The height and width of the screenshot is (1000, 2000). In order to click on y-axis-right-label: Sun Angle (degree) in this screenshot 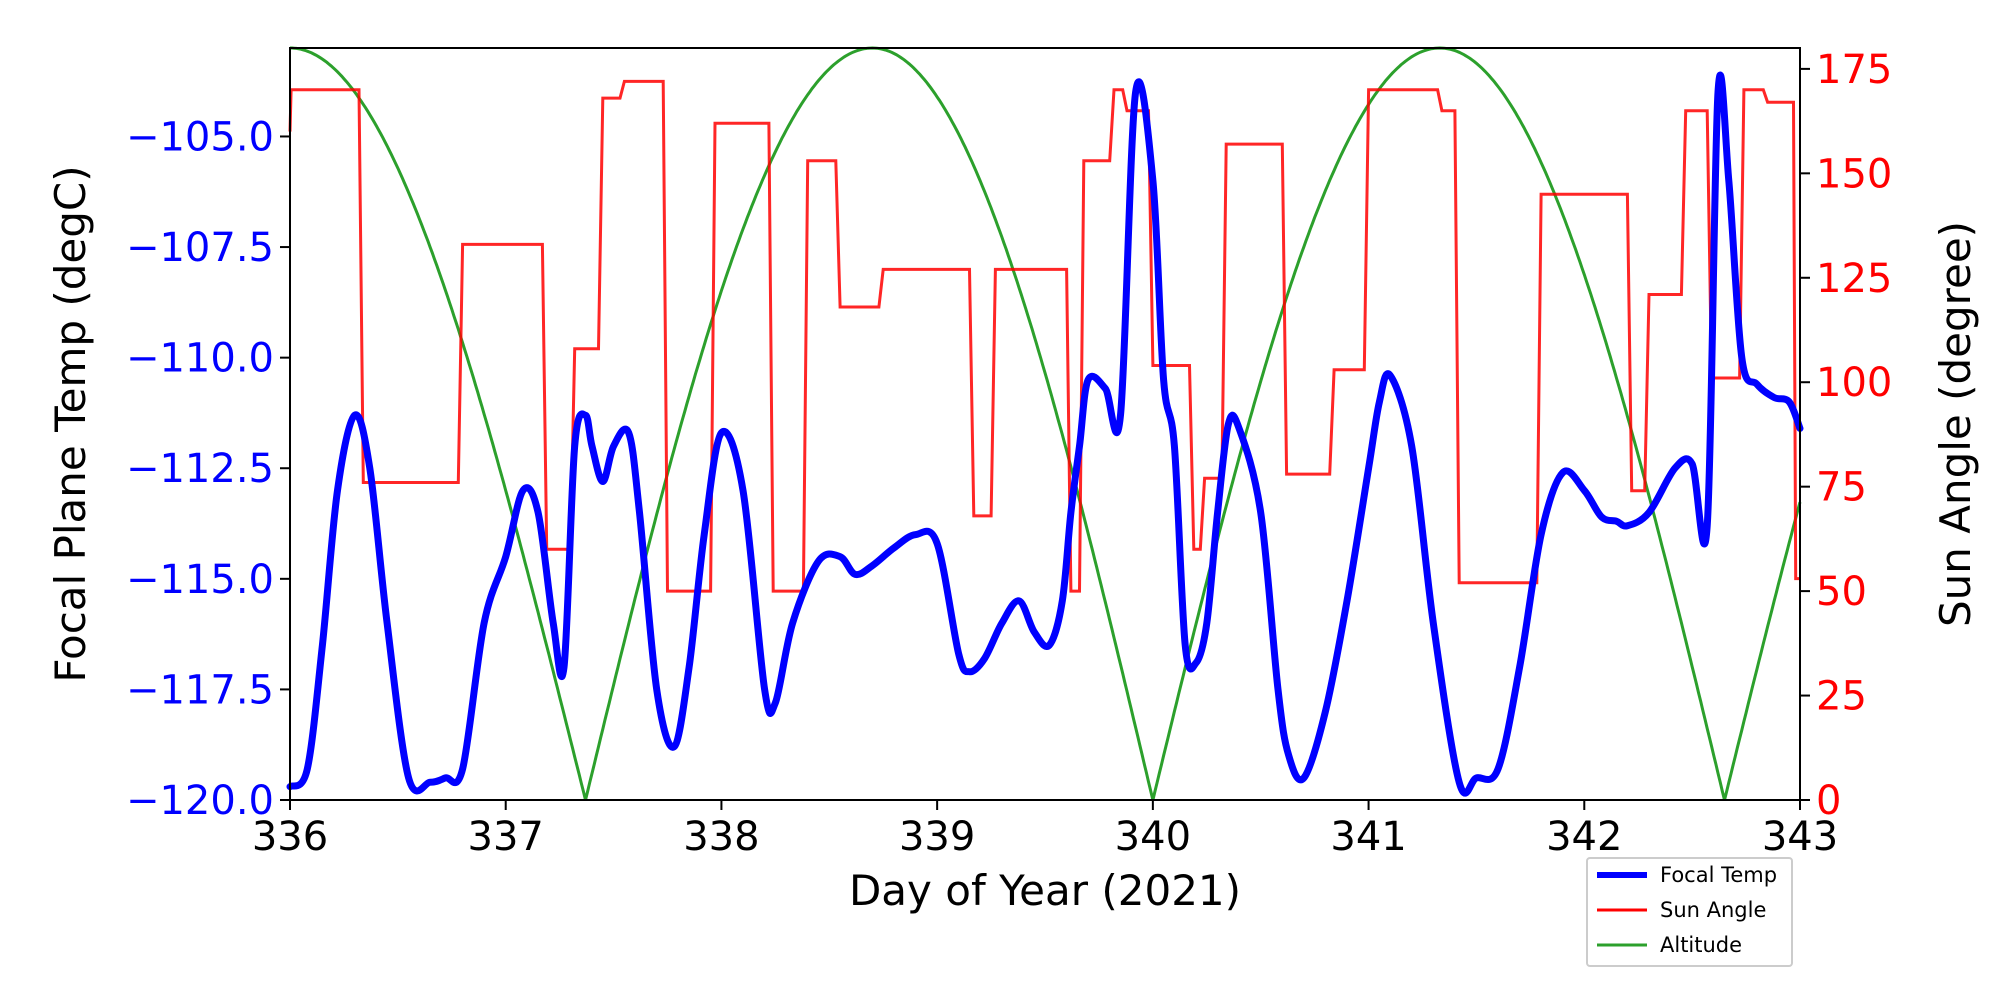, I will do `click(1955, 424)`.